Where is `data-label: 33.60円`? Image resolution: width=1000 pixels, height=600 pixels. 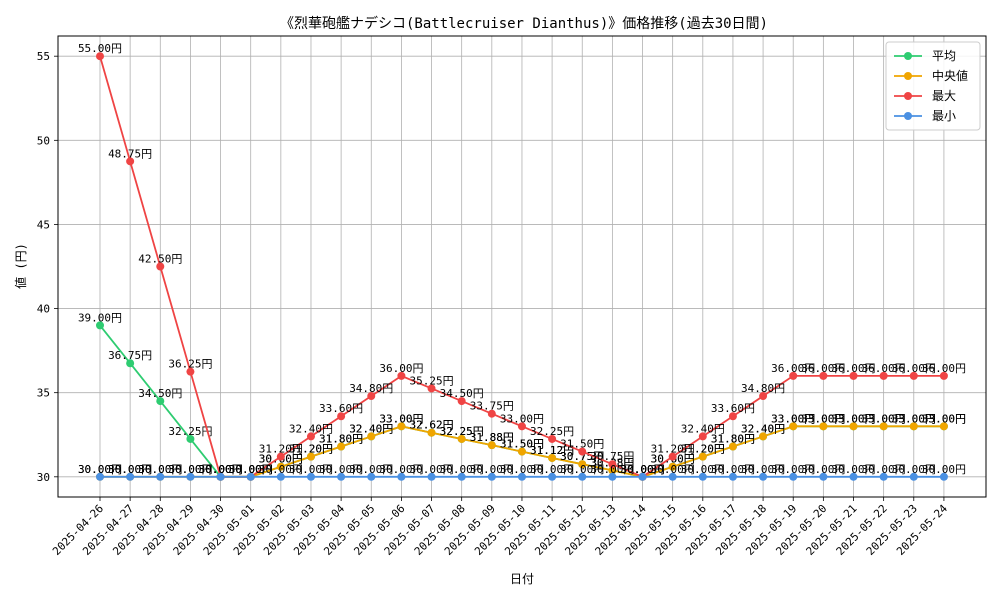
data-label: 33.60円 is located at coordinates (733, 408).